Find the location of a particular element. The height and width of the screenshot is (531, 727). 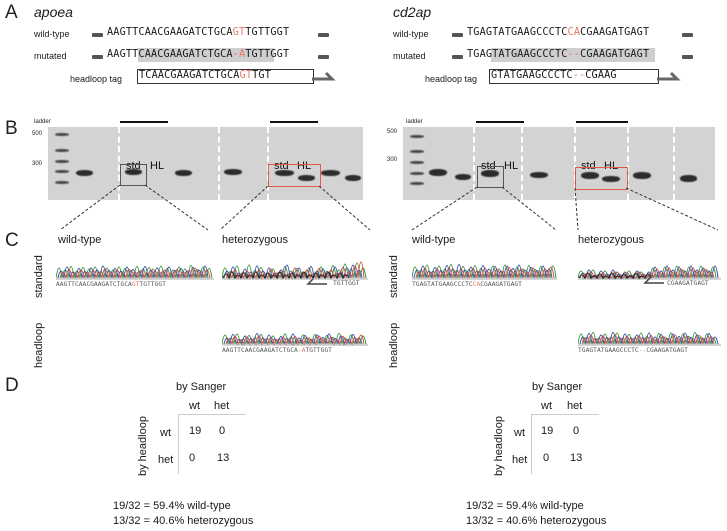

gel-image-apoea is located at coordinates (205, 163).